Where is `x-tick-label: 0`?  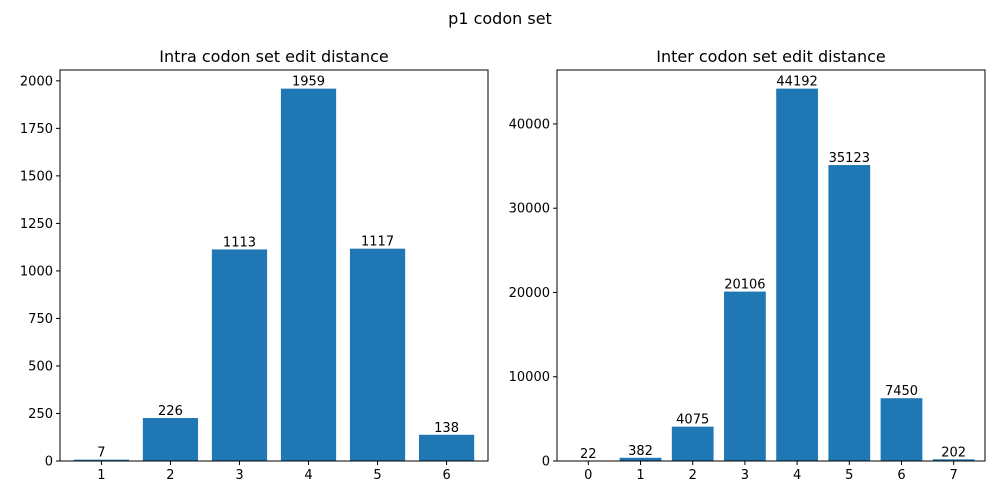 x-tick-label: 0 is located at coordinates (588, 475).